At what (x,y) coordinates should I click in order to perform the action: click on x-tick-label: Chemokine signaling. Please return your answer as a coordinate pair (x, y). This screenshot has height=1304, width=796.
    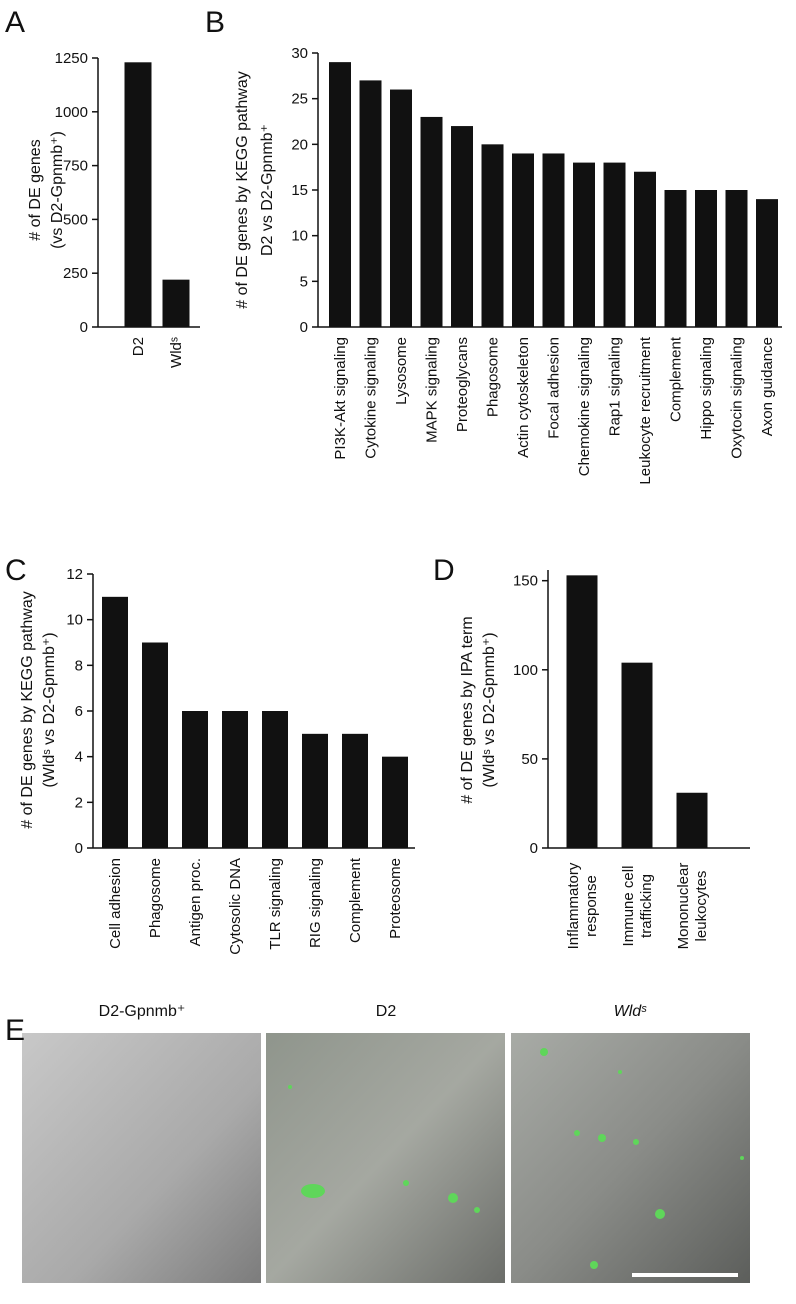
    Looking at the image, I should click on (584, 406).